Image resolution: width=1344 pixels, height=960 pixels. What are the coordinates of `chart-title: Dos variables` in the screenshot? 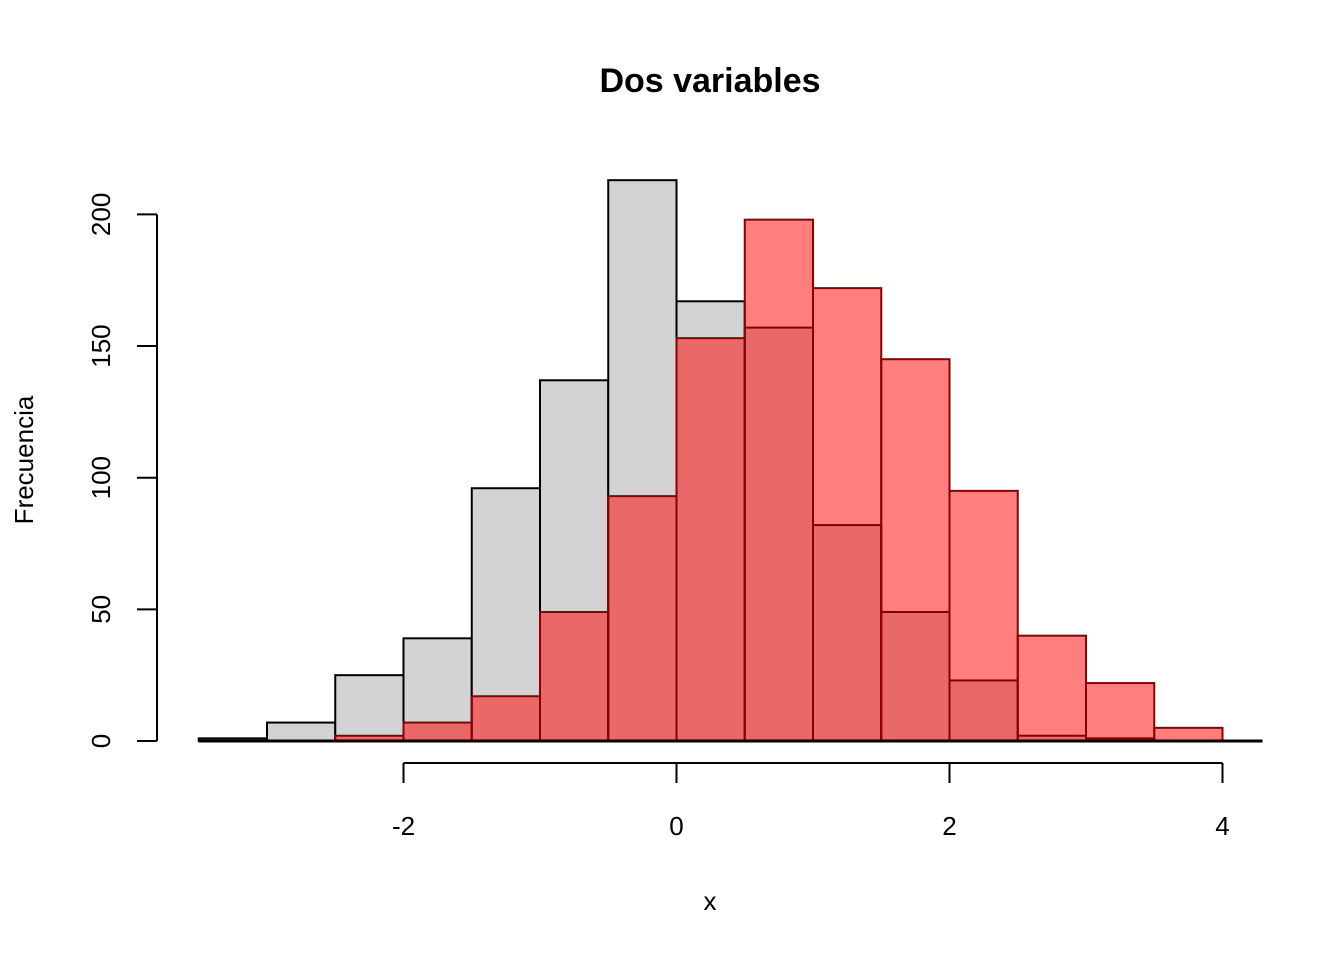 It's located at (709, 81).